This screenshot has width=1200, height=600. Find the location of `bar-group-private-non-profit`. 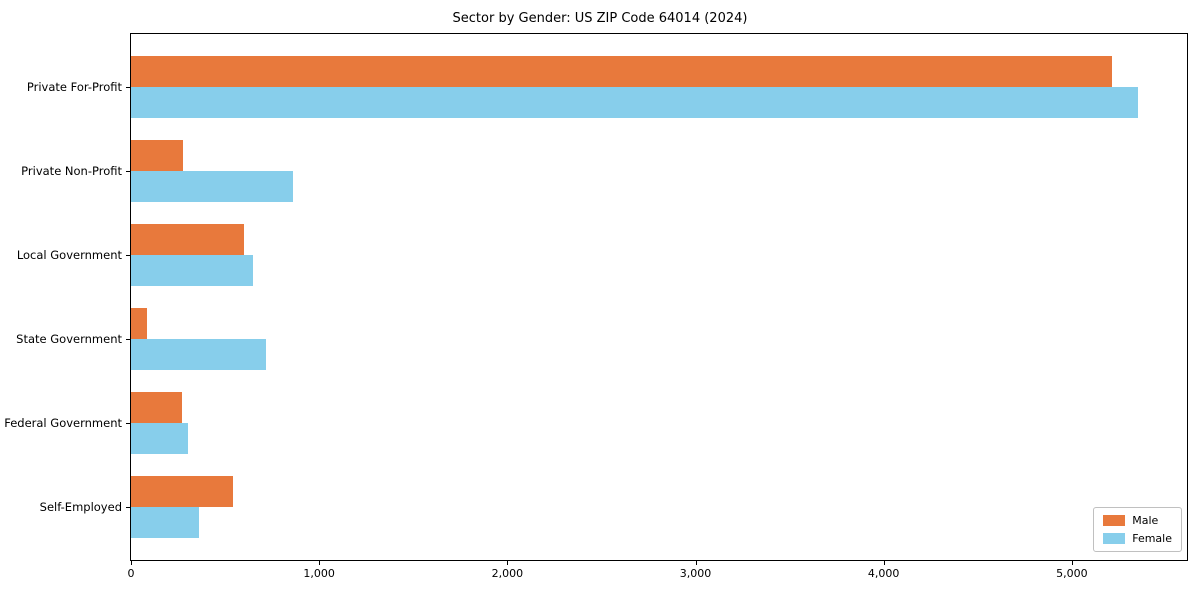

bar-group-private-non-profit is located at coordinates (659, 171).